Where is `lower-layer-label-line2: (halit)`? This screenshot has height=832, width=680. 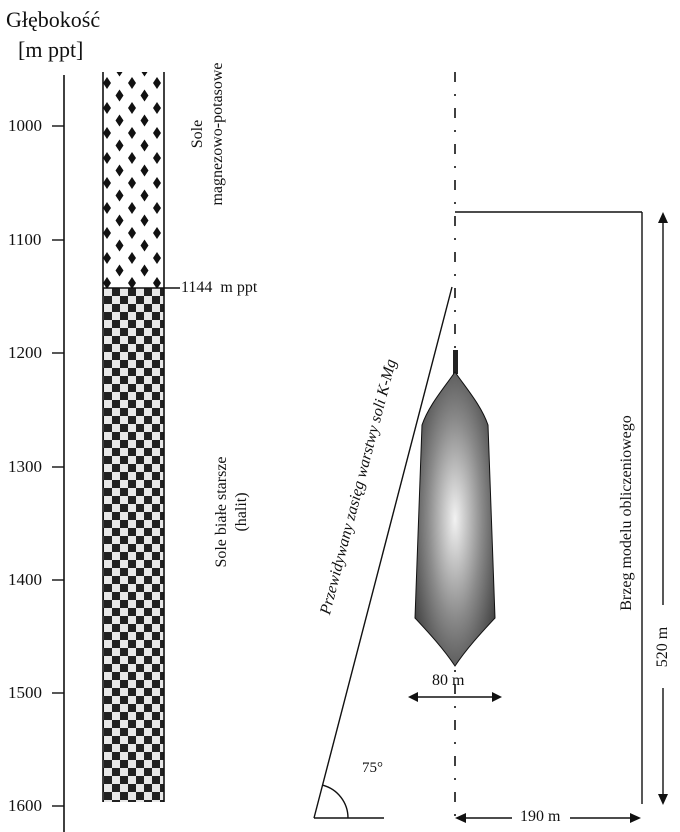 lower-layer-label-line2: (halit) is located at coordinates (241, 512).